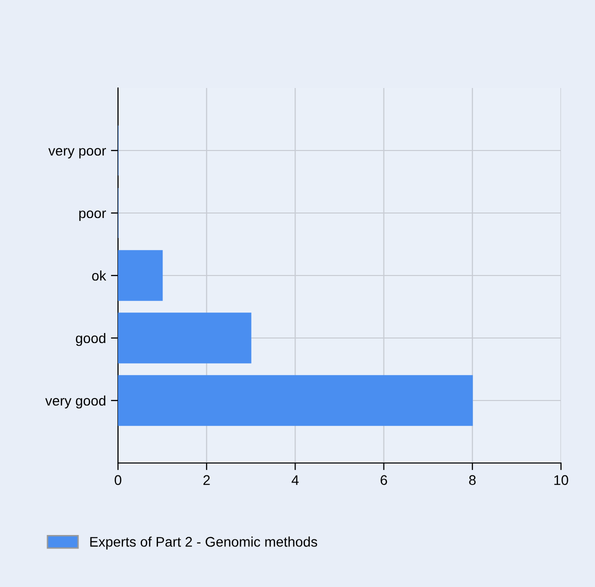 The width and height of the screenshot is (595, 587). Describe the element at coordinates (92, 215) in the screenshot. I see `y-tick-label: poor` at that location.